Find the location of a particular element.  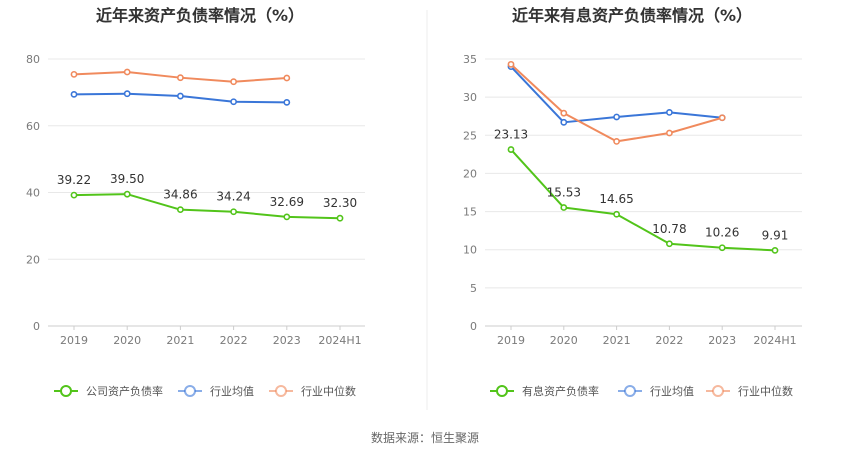

y-tick-label: 5 is located at coordinates (473, 288).